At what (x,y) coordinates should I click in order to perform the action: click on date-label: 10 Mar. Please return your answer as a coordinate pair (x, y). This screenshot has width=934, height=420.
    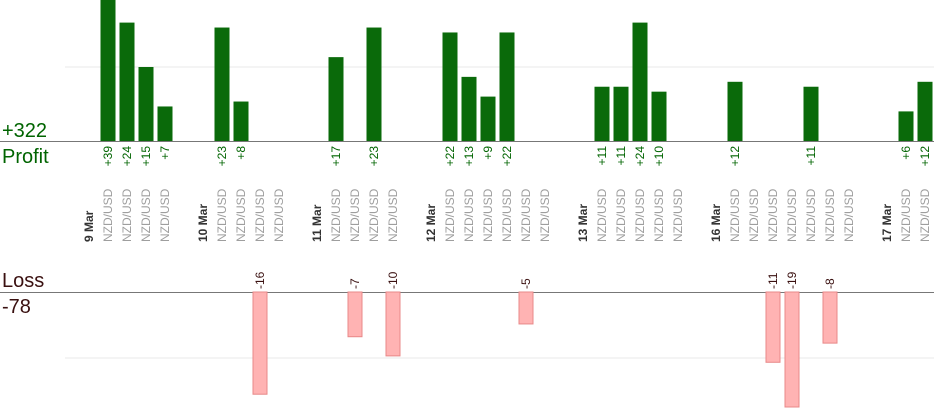
    Looking at the image, I should click on (203, 223).